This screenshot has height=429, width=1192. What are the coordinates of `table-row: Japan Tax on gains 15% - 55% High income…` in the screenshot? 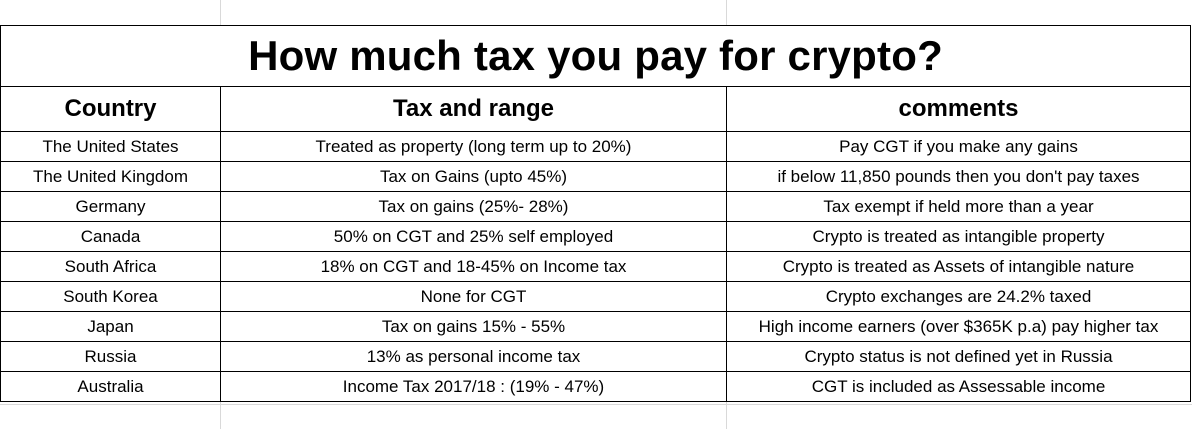 It's located at (596, 326).